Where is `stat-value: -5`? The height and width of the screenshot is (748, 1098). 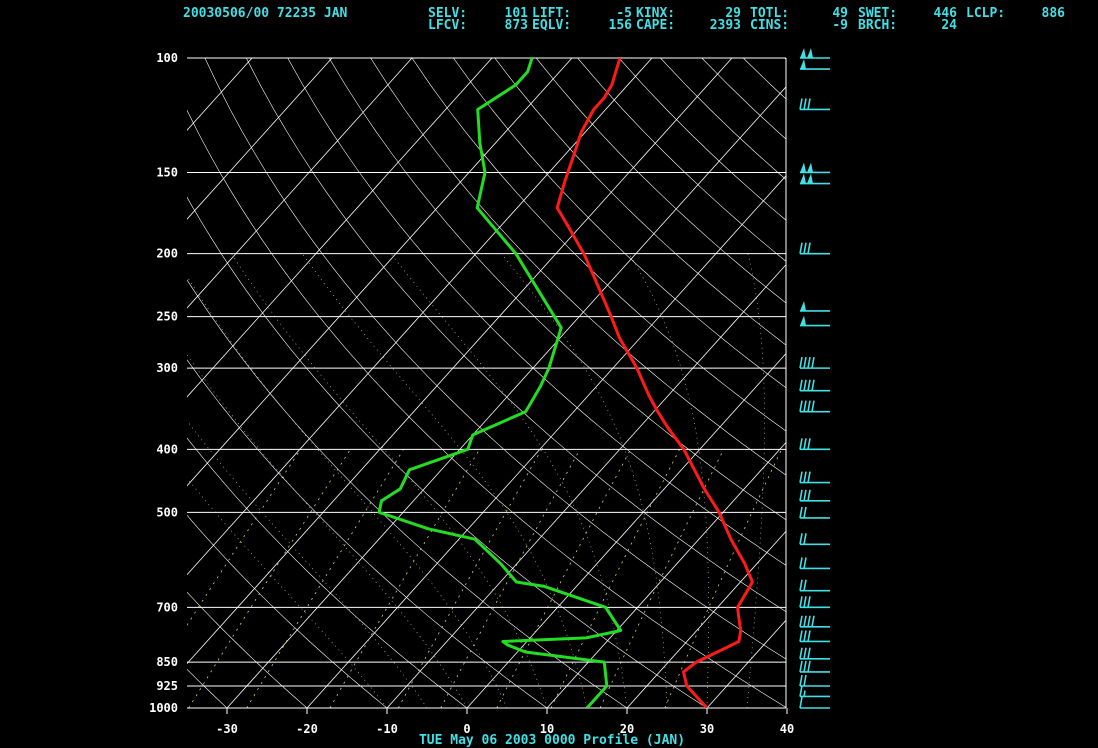 stat-value: -5 is located at coordinates (624, 13).